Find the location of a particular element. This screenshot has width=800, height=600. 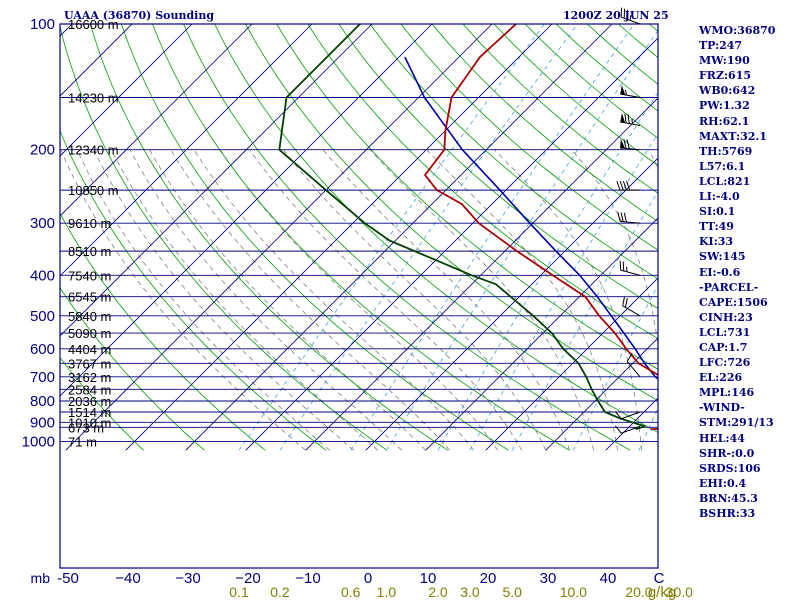

height-label: 71 m is located at coordinates (82, 441).